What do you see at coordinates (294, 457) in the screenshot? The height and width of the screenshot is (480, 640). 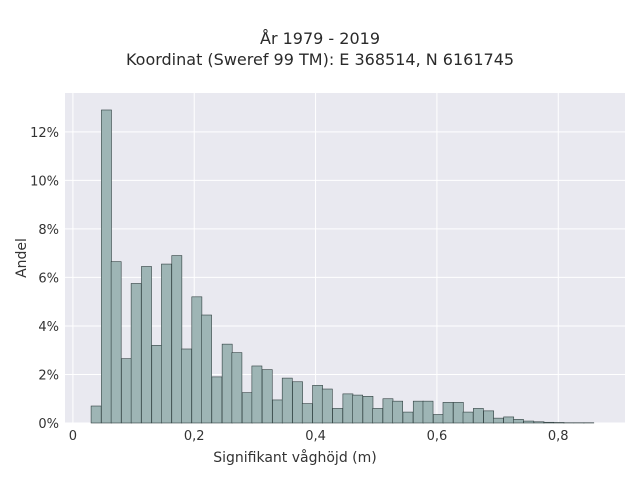 I see `x-axis-label: Signifikant våghöjd (m)` at bounding box center [294, 457].